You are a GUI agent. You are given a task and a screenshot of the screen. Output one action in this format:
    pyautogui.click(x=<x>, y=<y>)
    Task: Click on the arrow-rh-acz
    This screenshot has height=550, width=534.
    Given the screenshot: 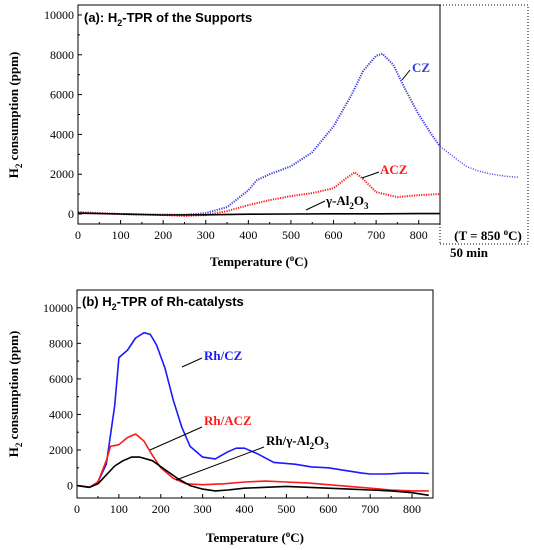 What is the action you would take?
    pyautogui.click(x=176, y=438)
    